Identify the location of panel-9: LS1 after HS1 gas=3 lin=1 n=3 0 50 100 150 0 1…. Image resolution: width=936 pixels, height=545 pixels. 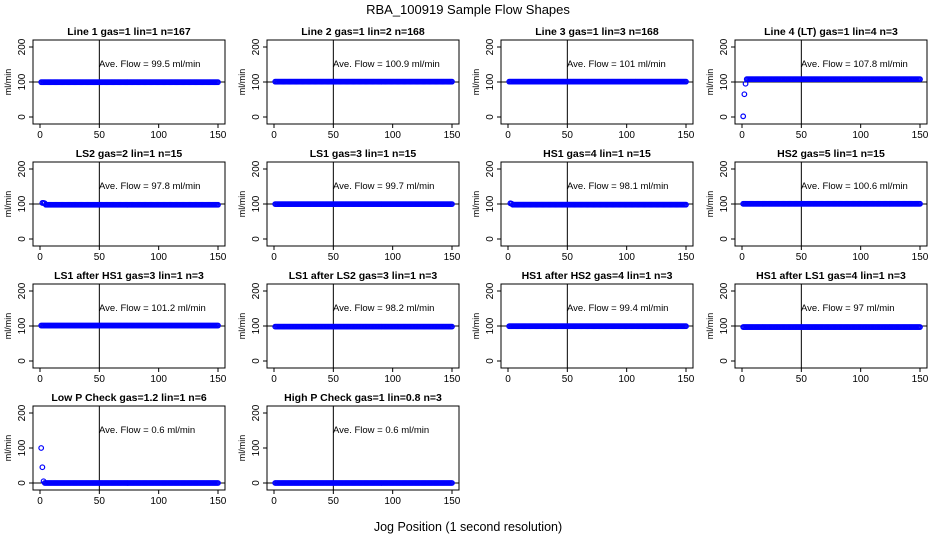
(115, 327).